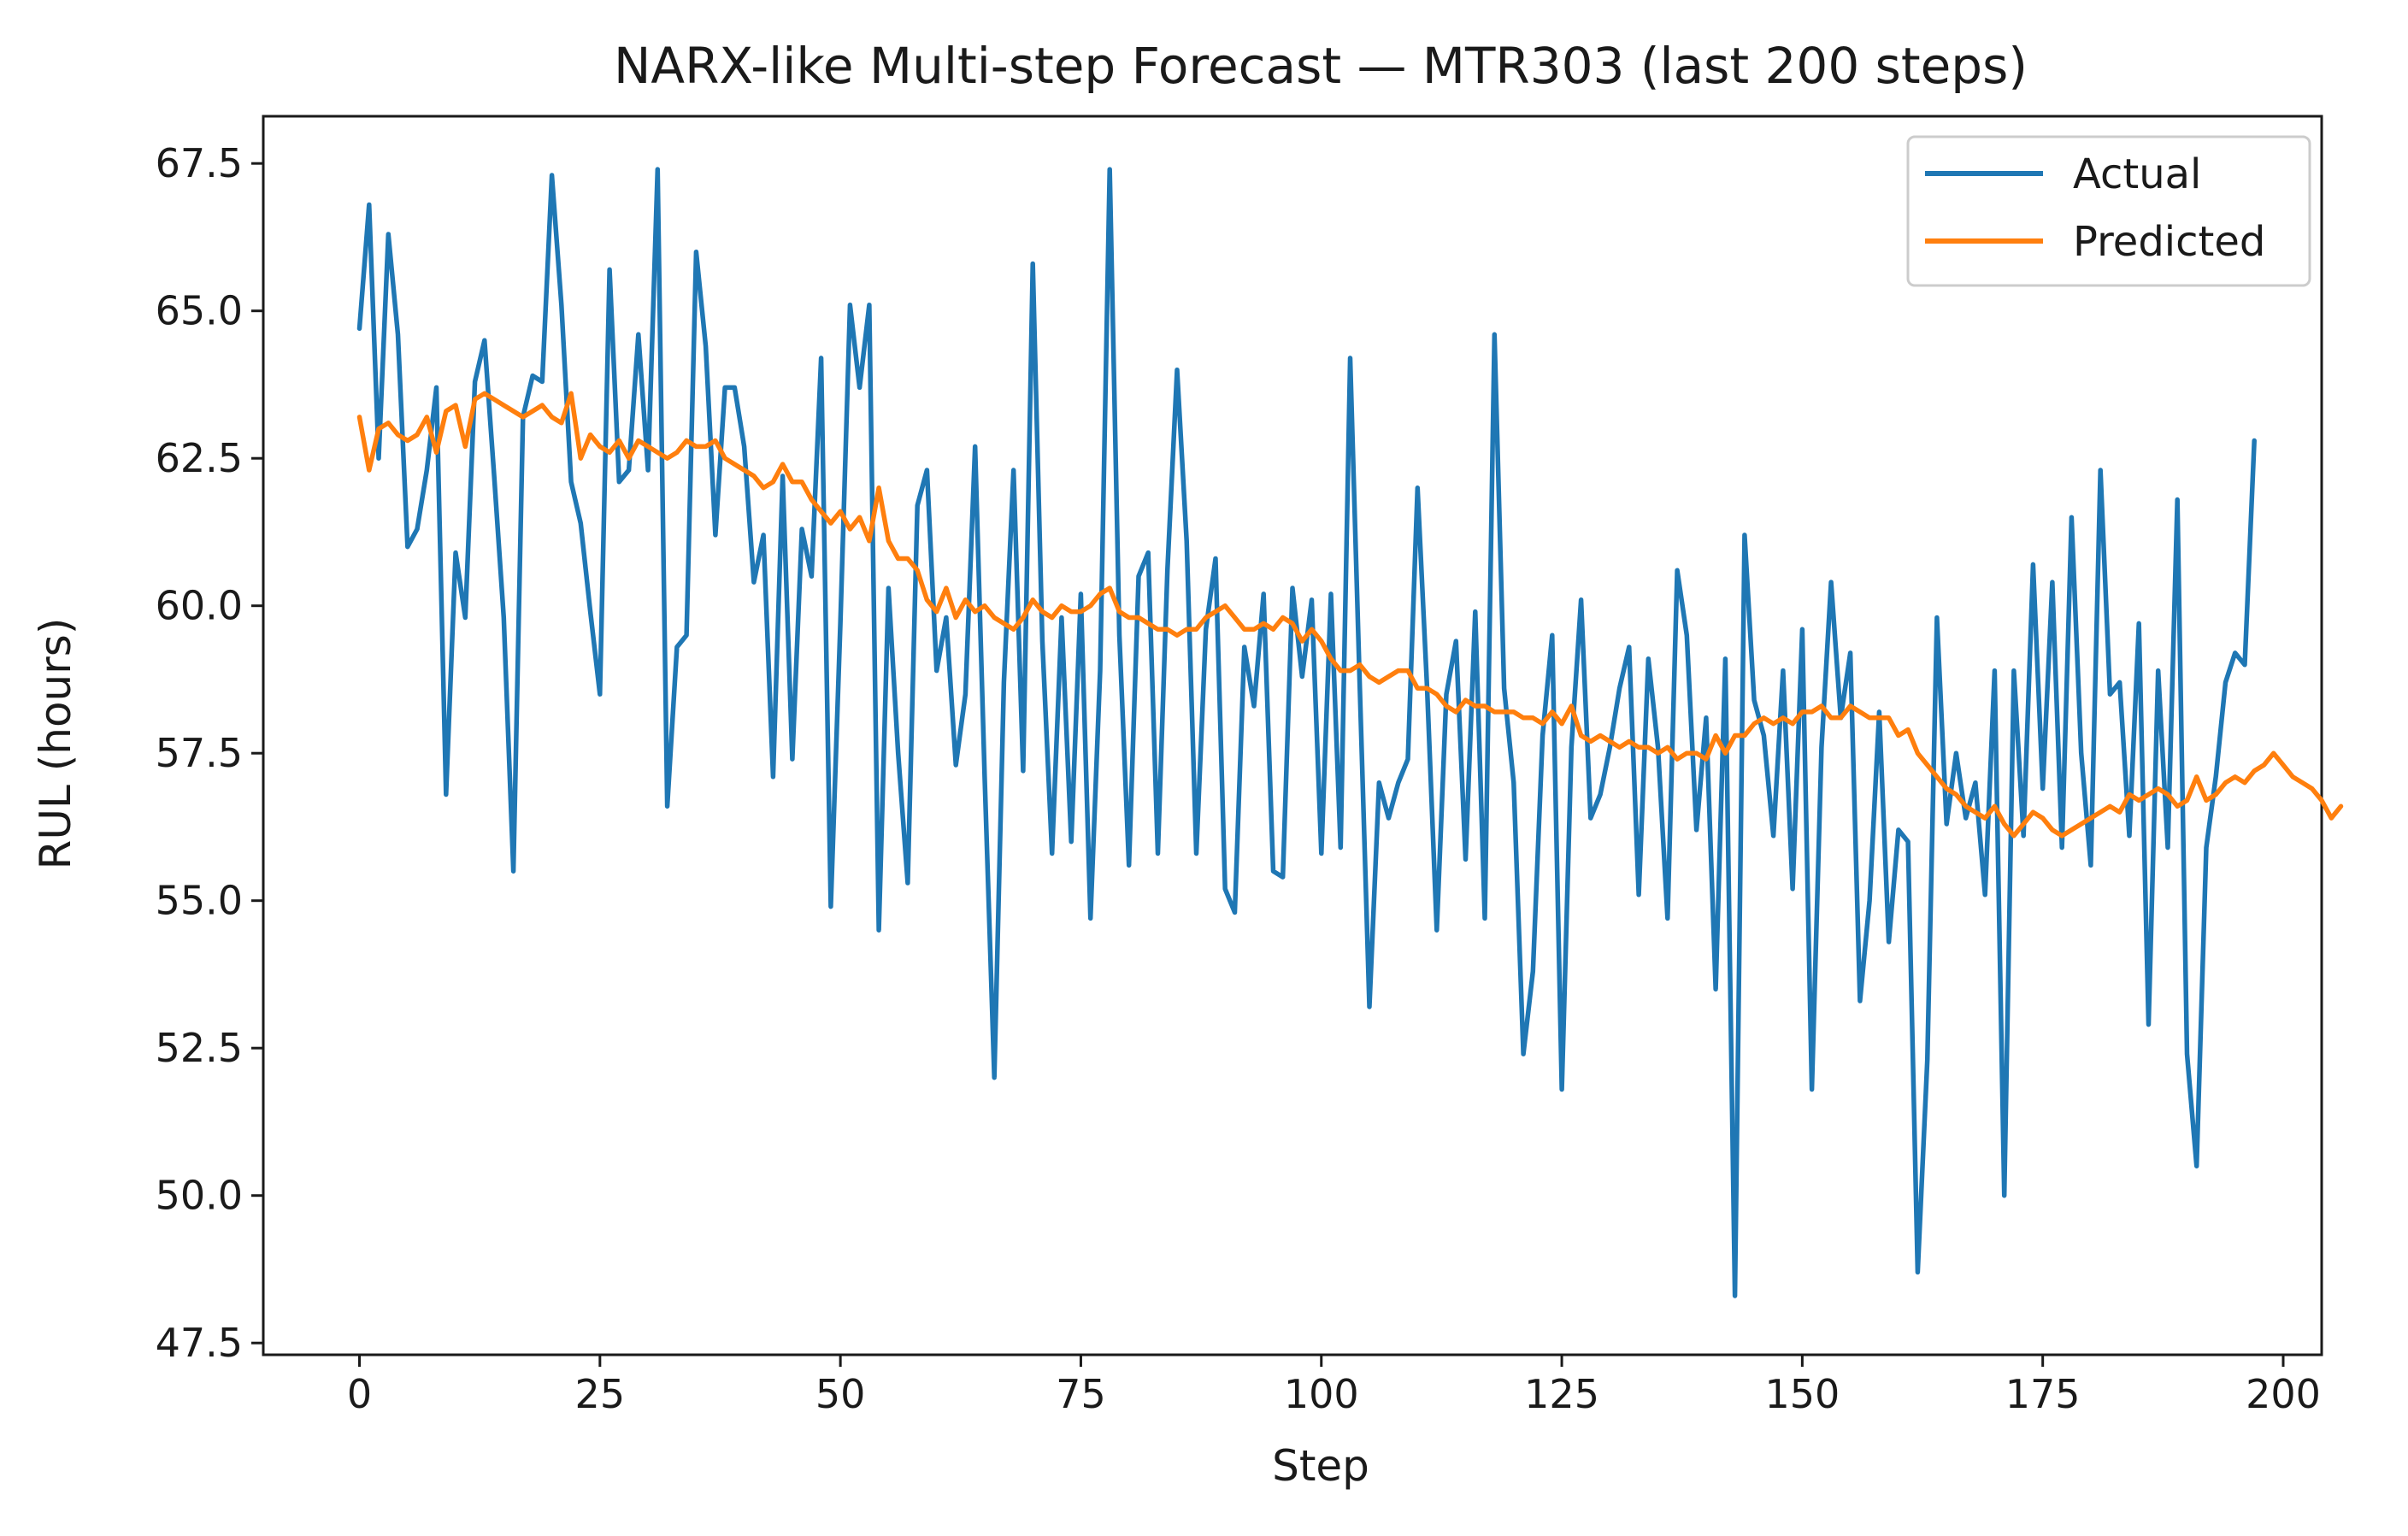 Image resolution: width=2408 pixels, height=1536 pixels. Describe the element at coordinates (2283, 1394) in the screenshot. I see `x-tick-label: 200` at that location.